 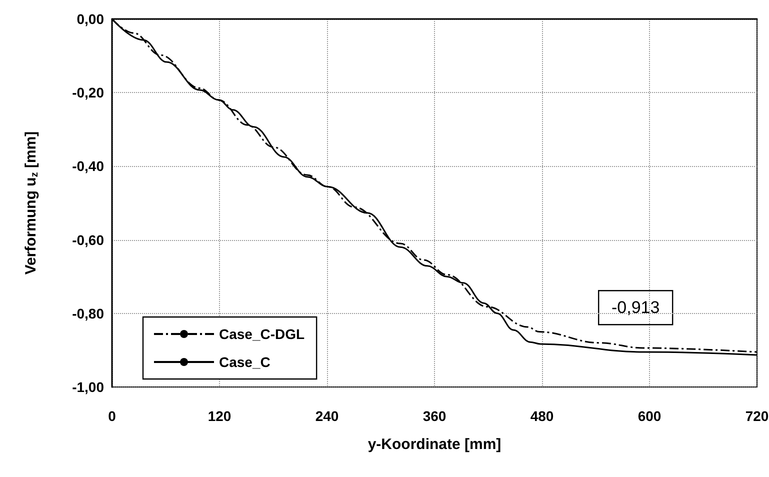 What do you see at coordinates (757, 416) in the screenshot?
I see `x-tick-label: 720` at bounding box center [757, 416].